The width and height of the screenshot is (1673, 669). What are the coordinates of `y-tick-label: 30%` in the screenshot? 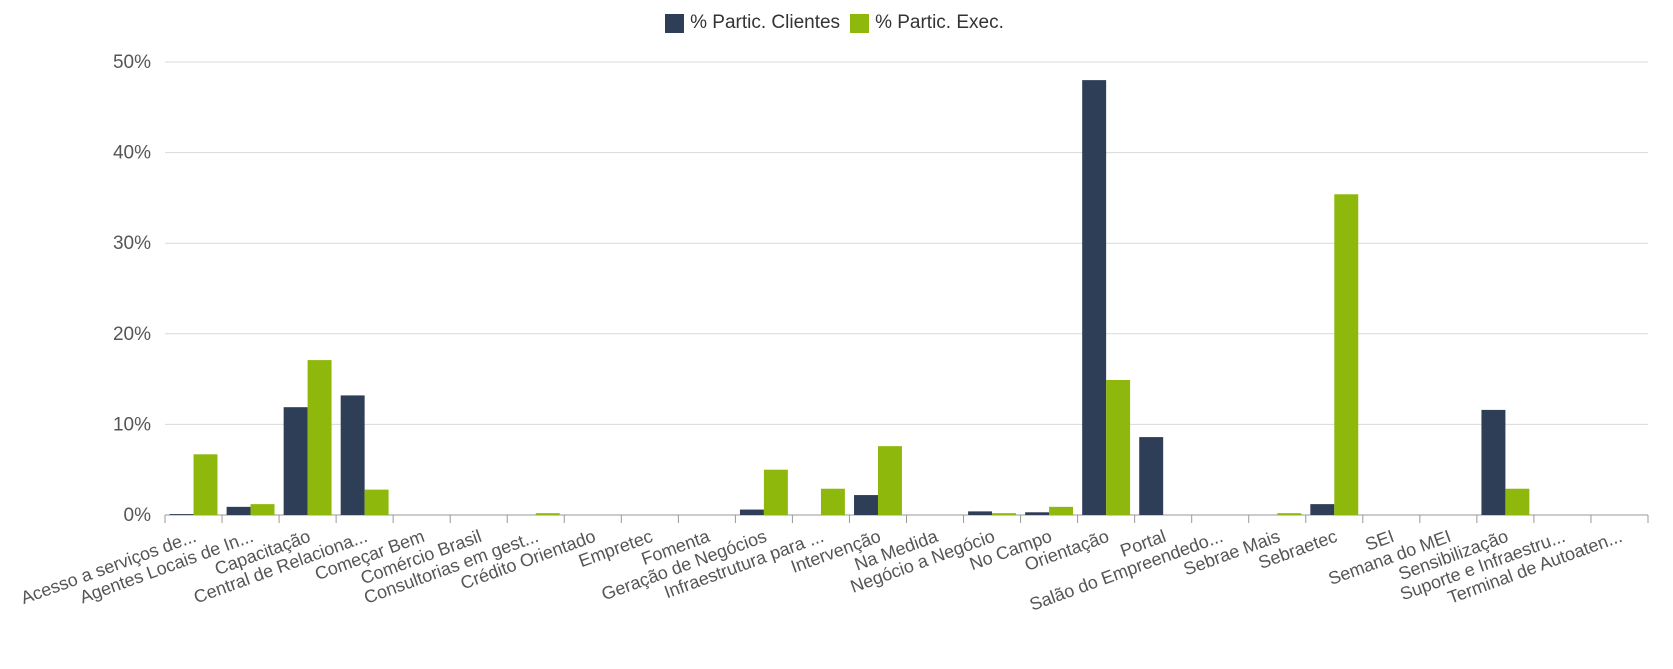 It's located at (132, 243).